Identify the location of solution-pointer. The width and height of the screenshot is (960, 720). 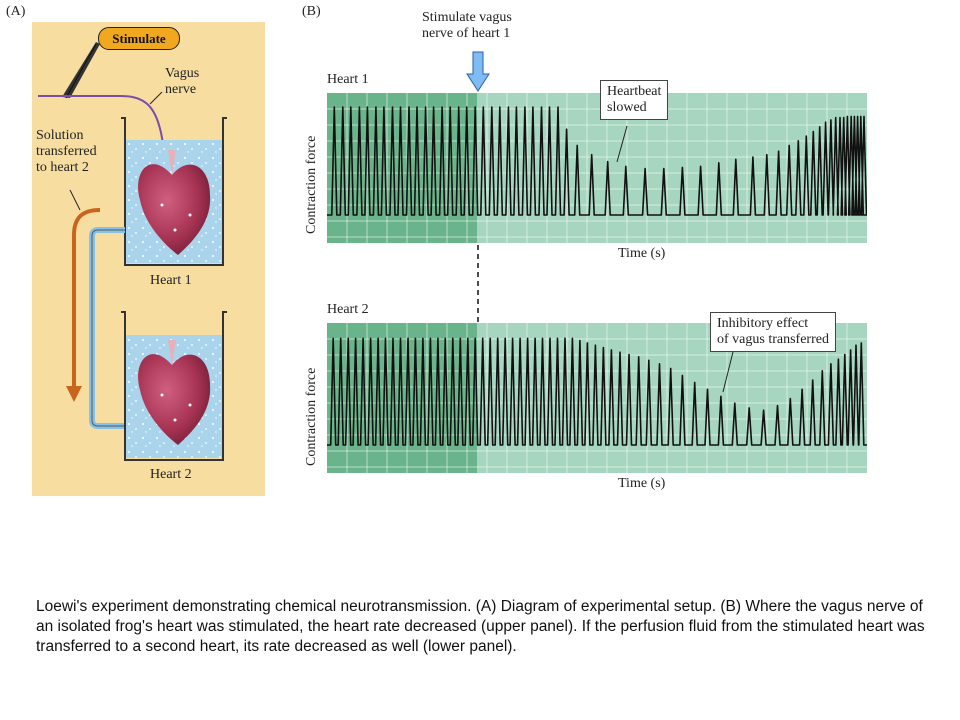
(75, 200).